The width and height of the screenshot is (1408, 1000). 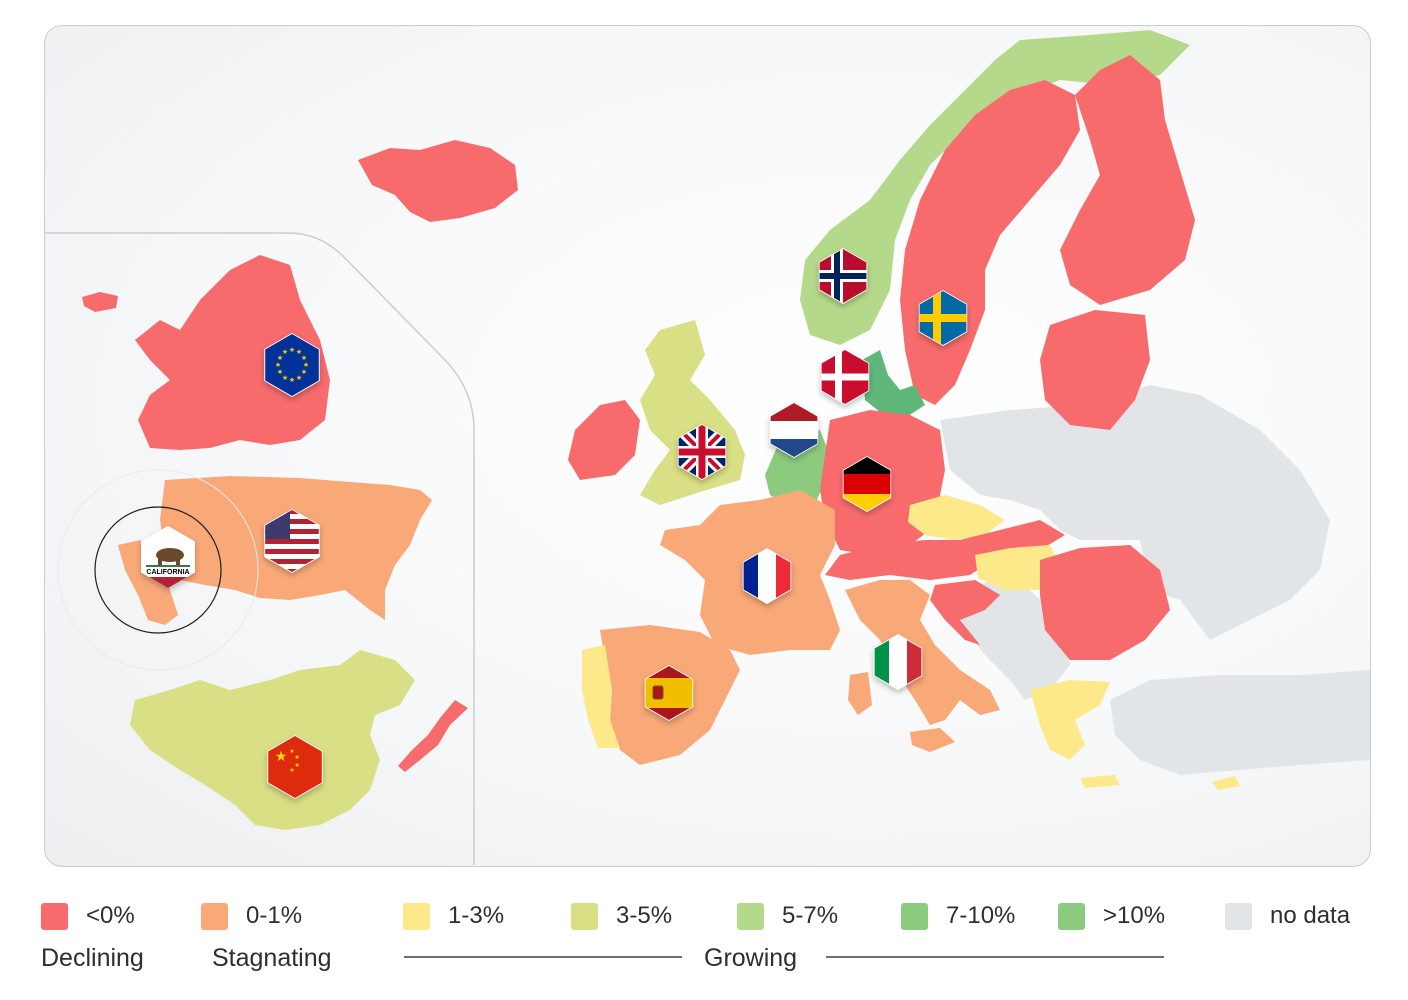 I want to click on legend-label: <0%, so click(x=110, y=915).